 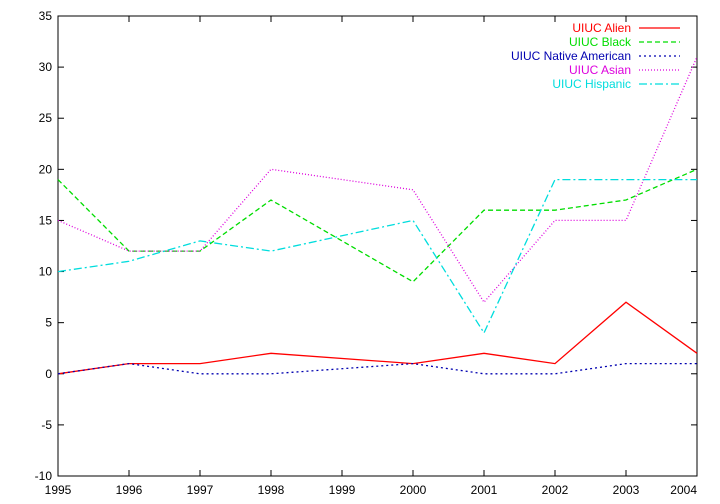 I want to click on legend-label: UIUC Hispanic, so click(x=591, y=84).